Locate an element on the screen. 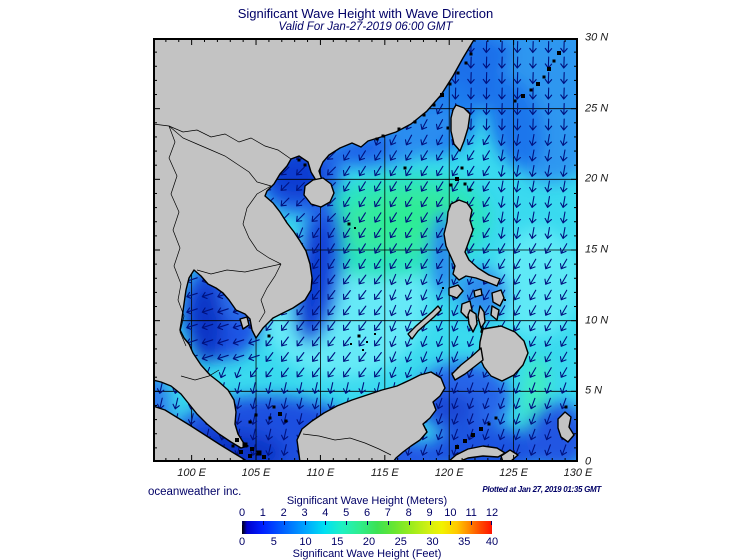  colorbar-meter-tick: 4 is located at coordinates (325, 513).